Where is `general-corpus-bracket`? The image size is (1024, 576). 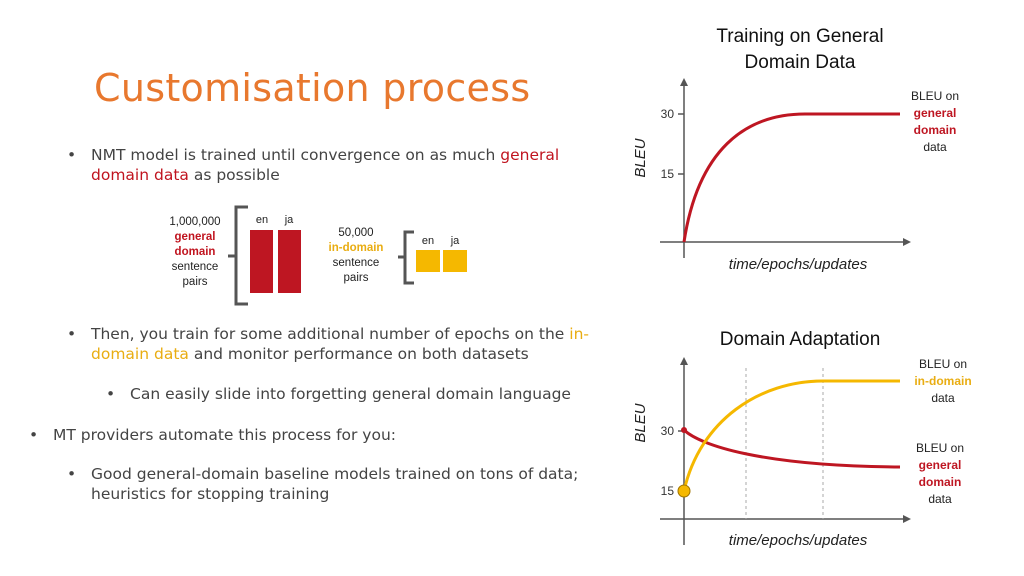
general-corpus-bracket is located at coordinates (238, 255).